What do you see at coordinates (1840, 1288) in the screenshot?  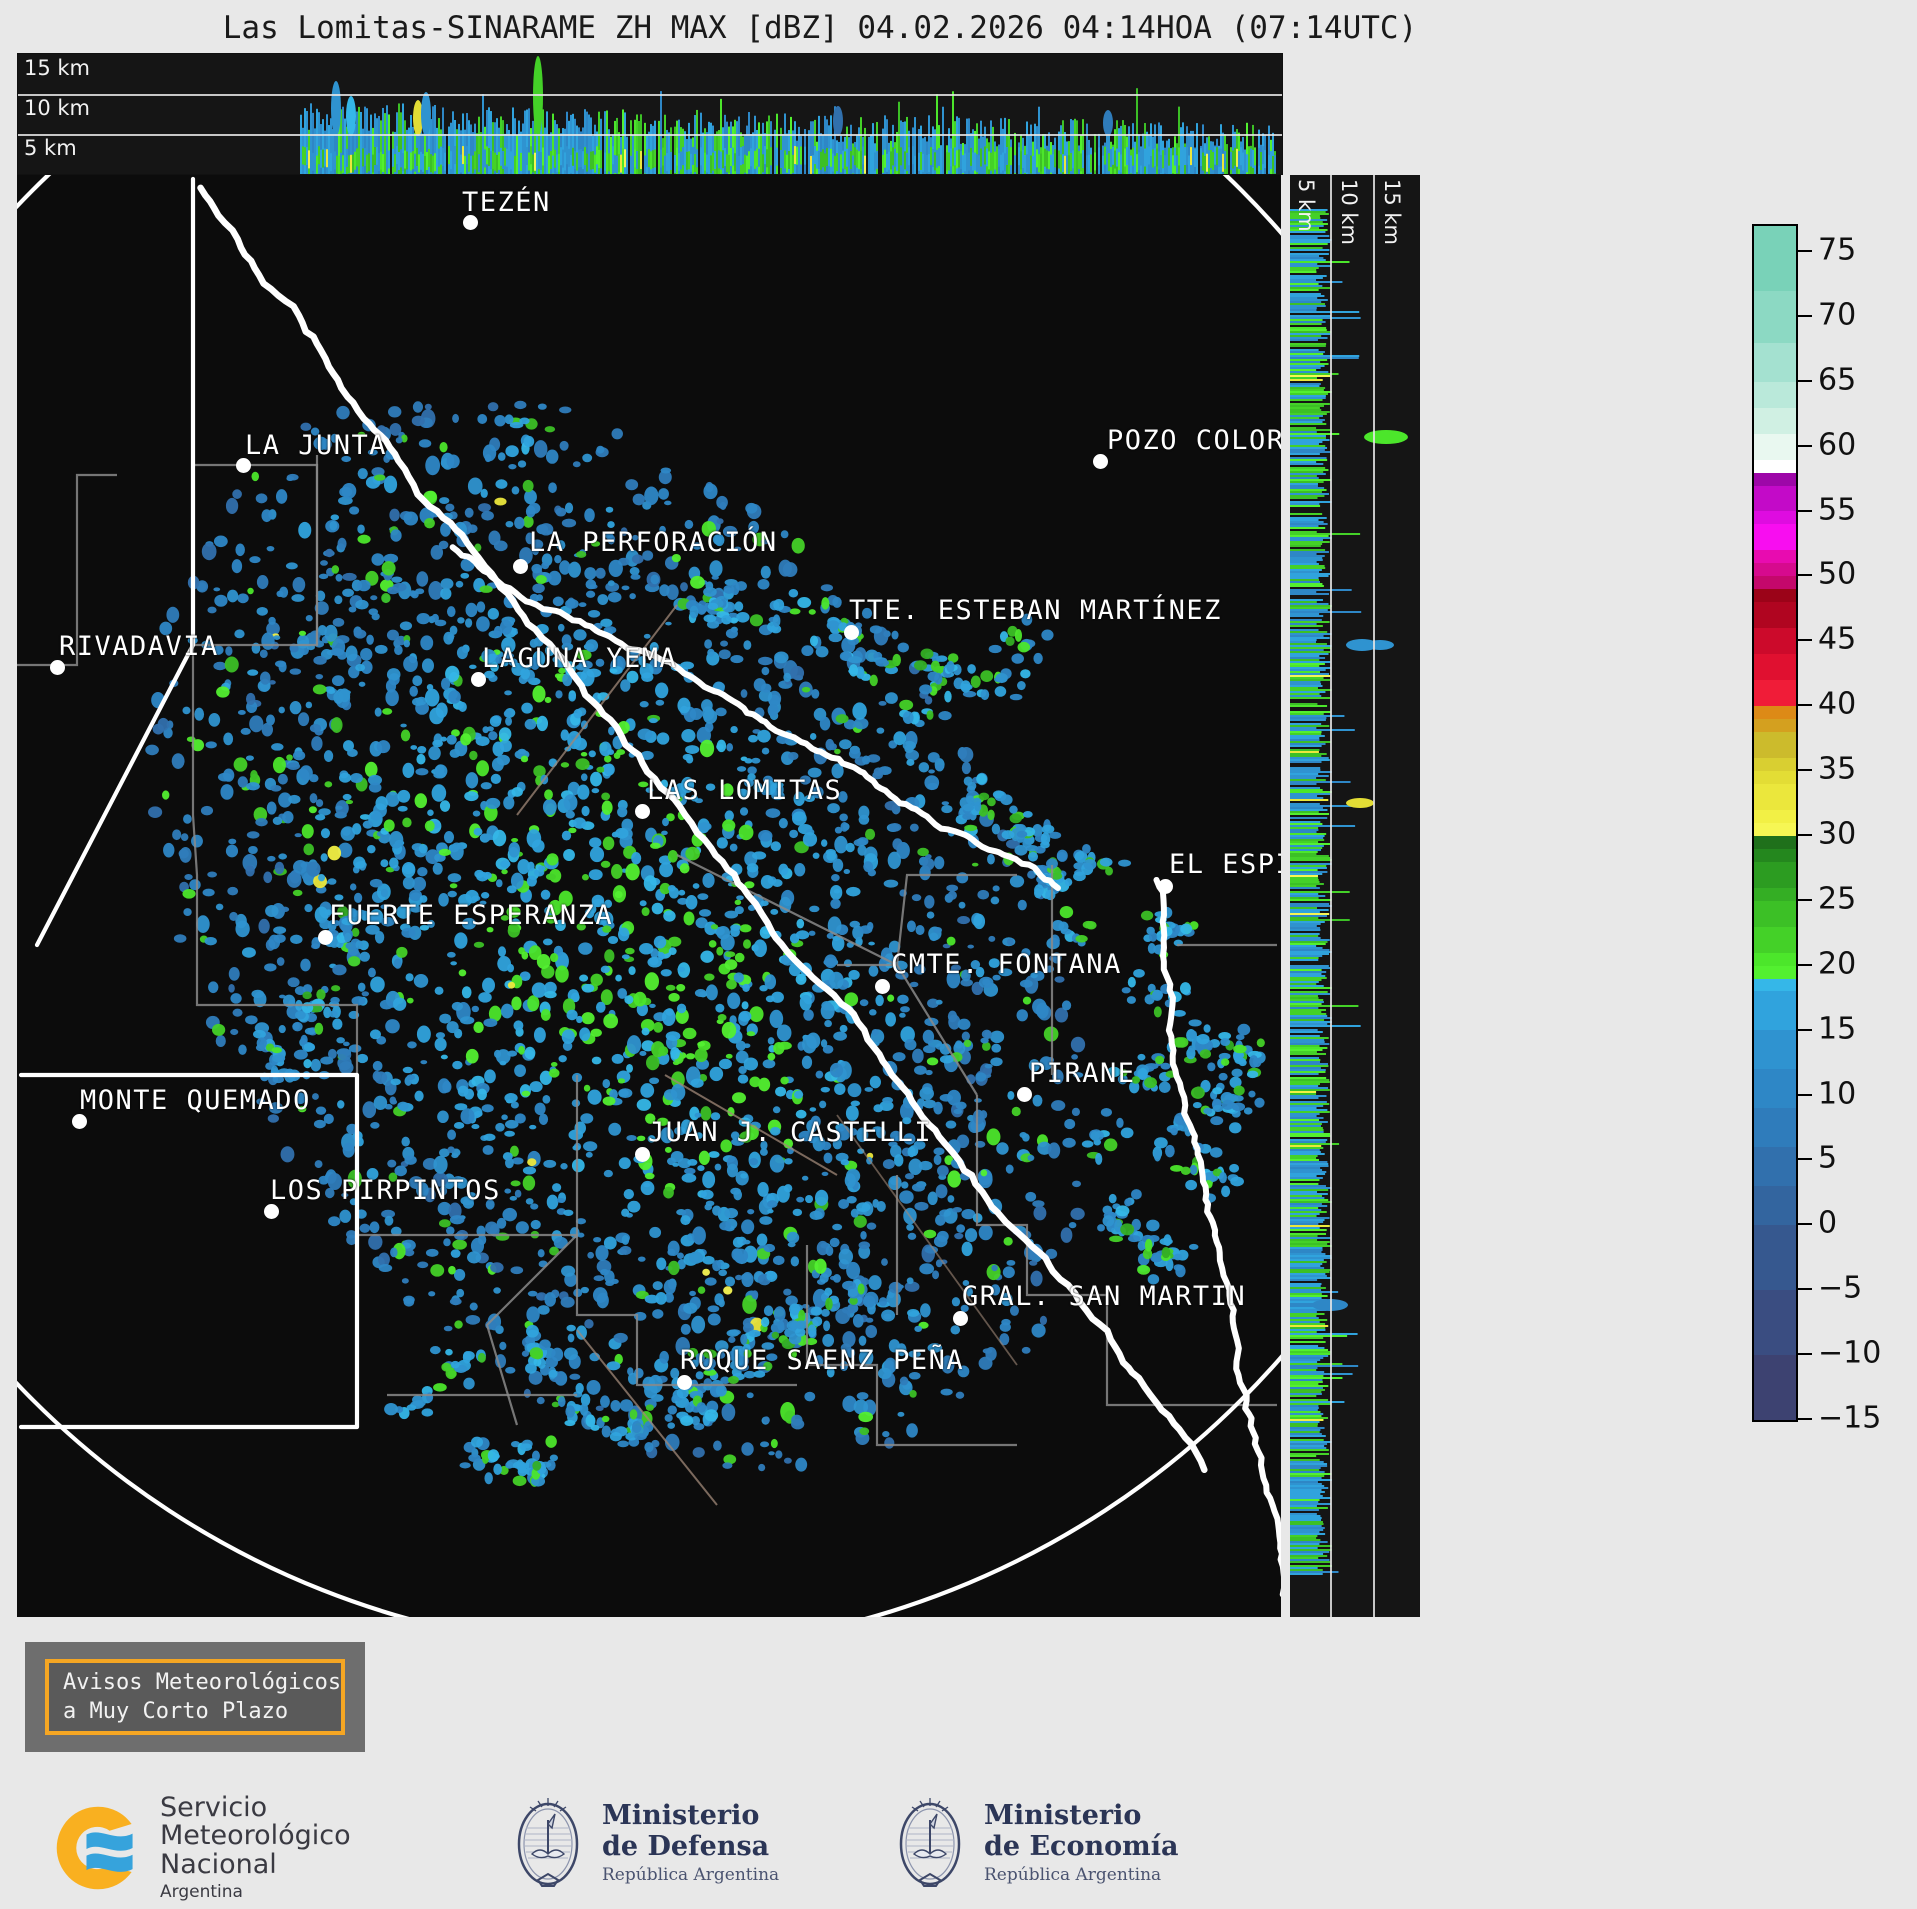 I see `colorbar-tick-label: −5` at bounding box center [1840, 1288].